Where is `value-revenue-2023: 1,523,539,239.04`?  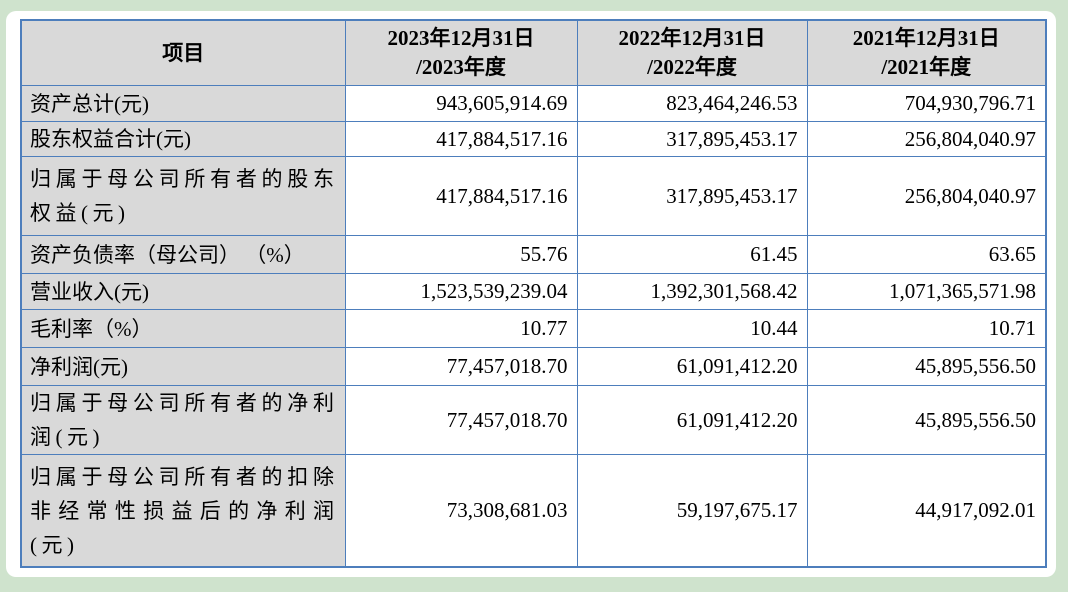
value-revenue-2023: 1,523,539,239.04 is located at coordinates (461, 291).